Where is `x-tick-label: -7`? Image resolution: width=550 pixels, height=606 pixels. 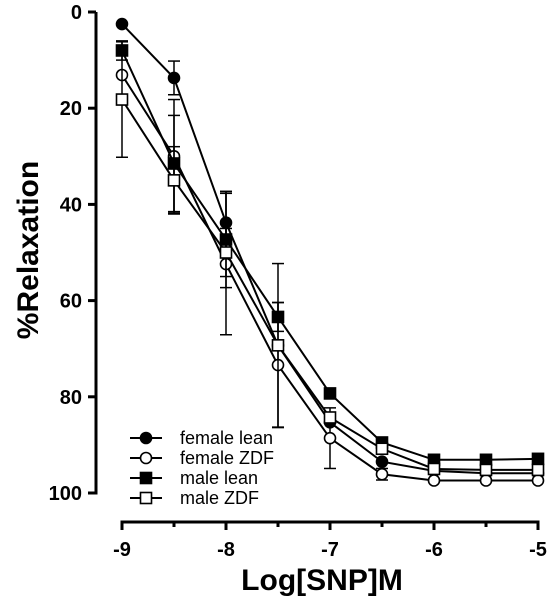 x-tick-label: -7 is located at coordinates (330, 550).